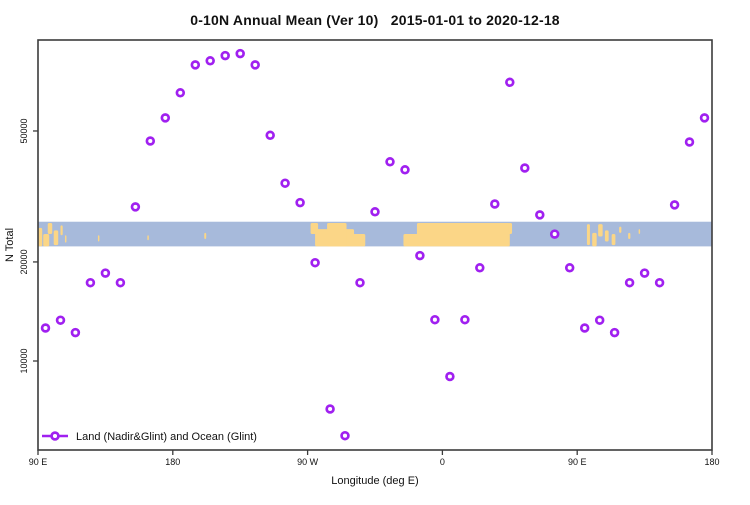  I want to click on x-tick-label: 90 W, so click(308, 462).